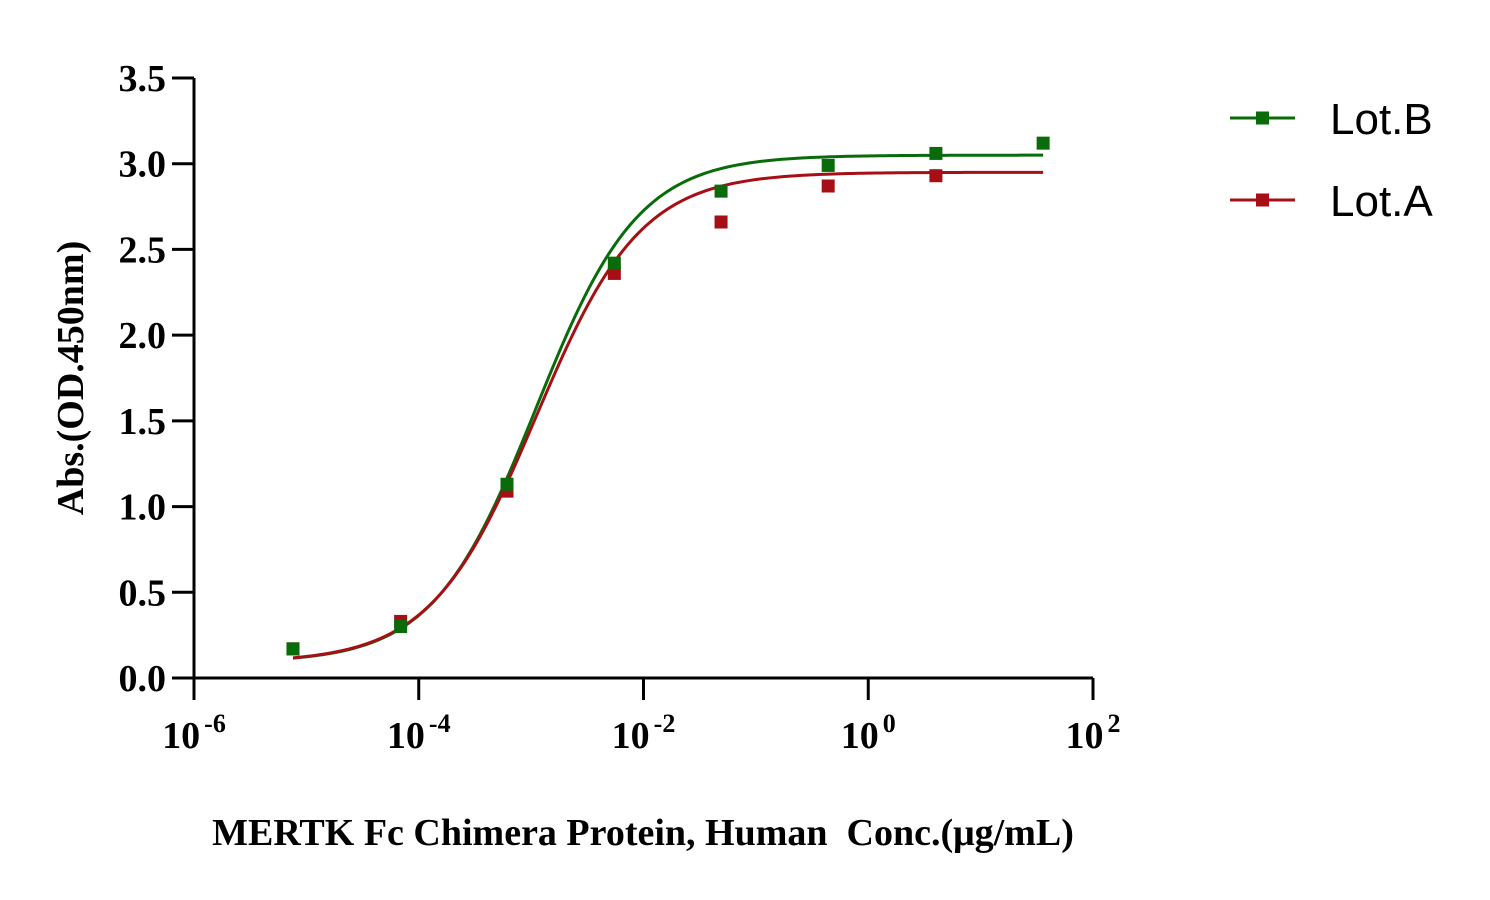 The height and width of the screenshot is (900, 1490). What do you see at coordinates (157, 379) in the screenshot?
I see `y-axis: 0.0 0.5 1.0 1.5 2.0 2.5 3.0 3.5` at bounding box center [157, 379].